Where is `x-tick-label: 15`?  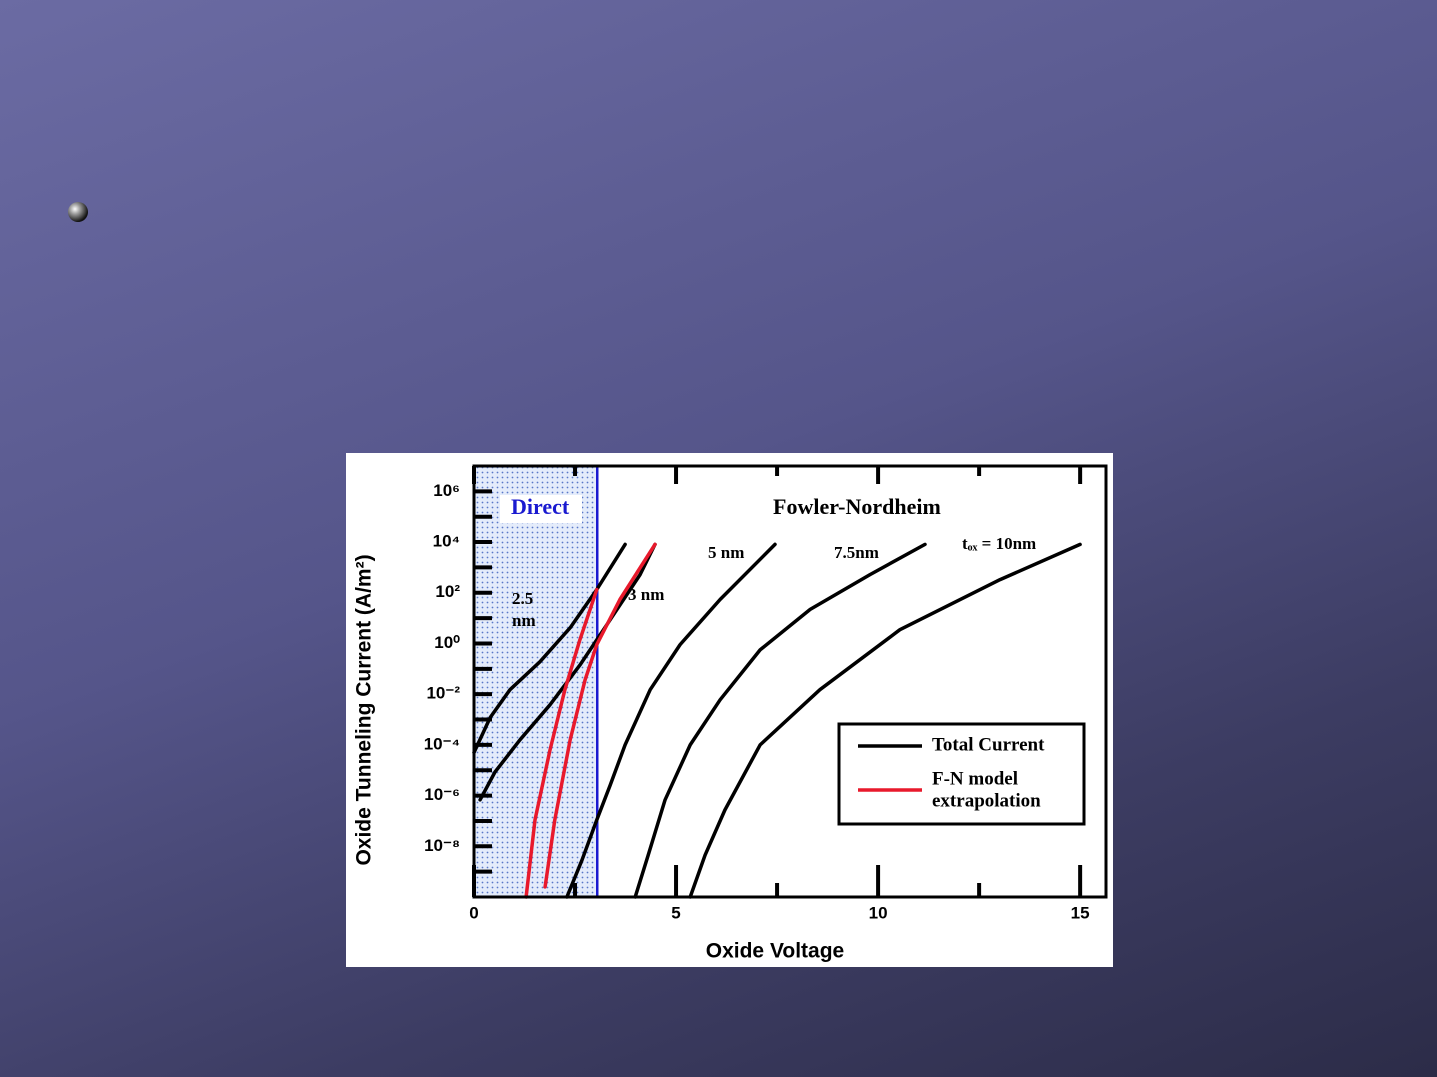 x-tick-label: 15 is located at coordinates (1080, 912).